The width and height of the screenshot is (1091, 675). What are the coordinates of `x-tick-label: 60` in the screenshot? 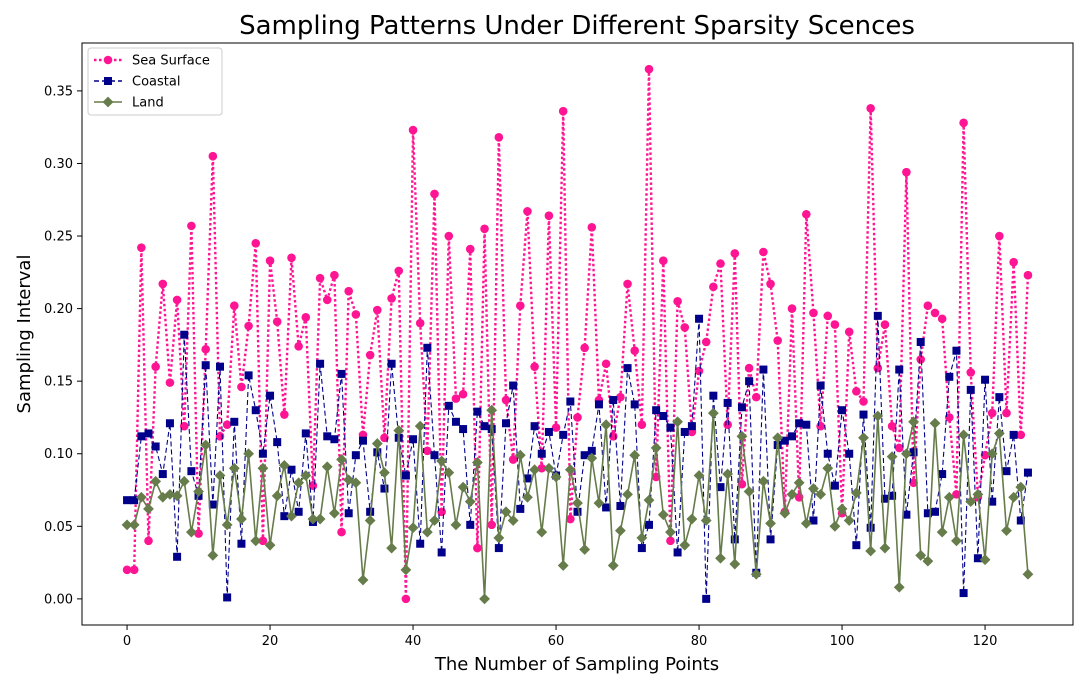 It's located at (556, 641).